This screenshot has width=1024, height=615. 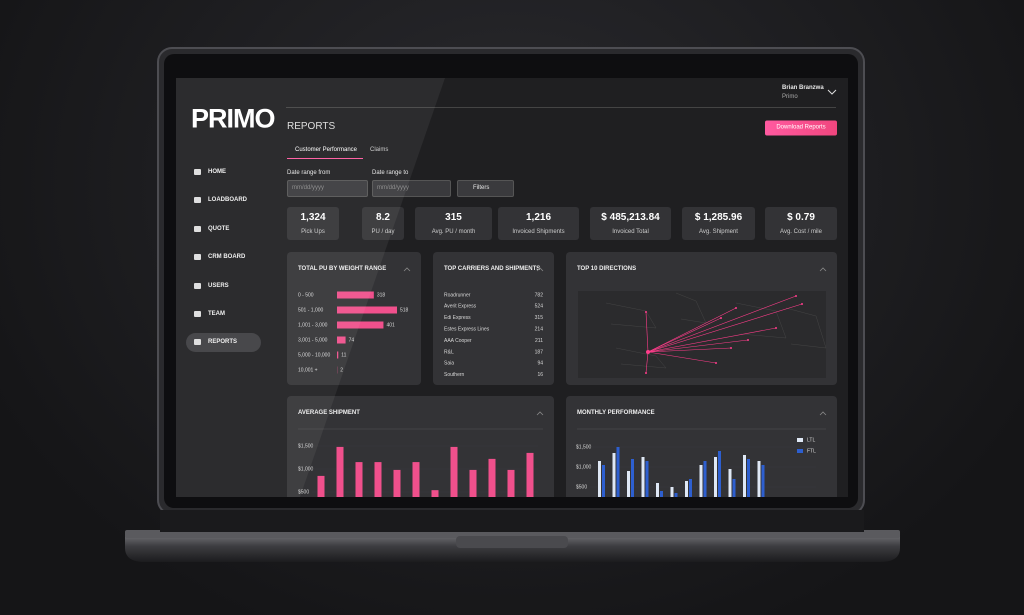 I want to click on filter-label: Date range to, so click(x=390, y=173).